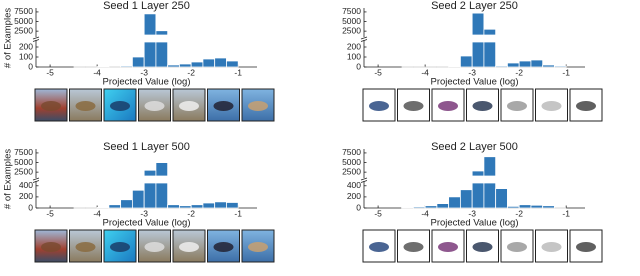 The height and width of the screenshot is (276, 640). What do you see at coordinates (474, 6) in the screenshot?
I see `chart-title: Seed 2 Layer 250` at bounding box center [474, 6].